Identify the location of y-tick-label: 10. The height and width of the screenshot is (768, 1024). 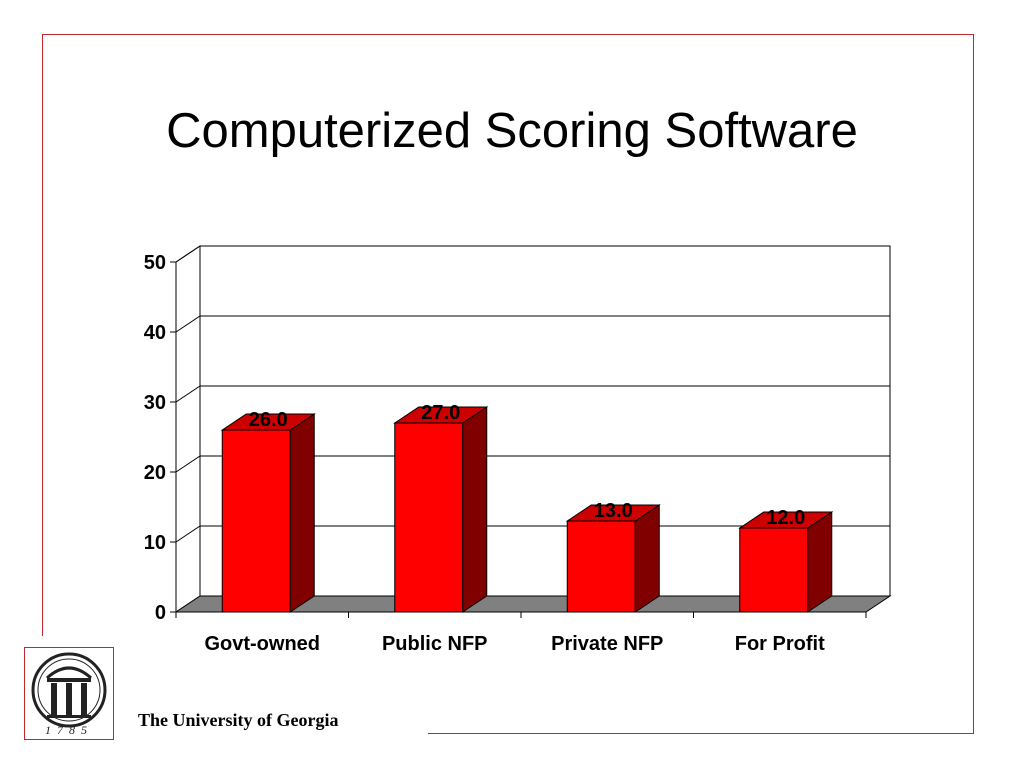
(155, 543).